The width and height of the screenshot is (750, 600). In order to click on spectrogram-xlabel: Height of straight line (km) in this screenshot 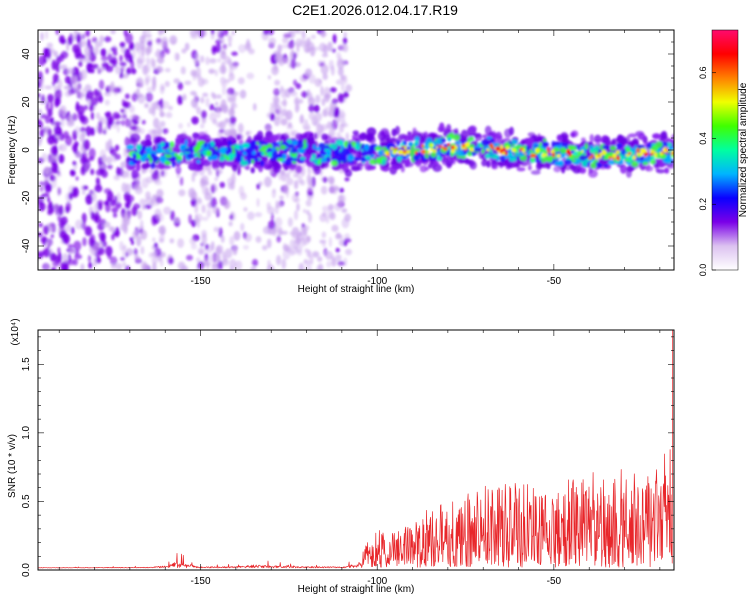, I will do `click(356, 289)`.